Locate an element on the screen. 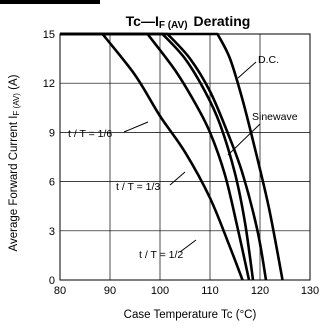  annotation-t-1-3: t / T = 1/3 is located at coordinates (138, 187).